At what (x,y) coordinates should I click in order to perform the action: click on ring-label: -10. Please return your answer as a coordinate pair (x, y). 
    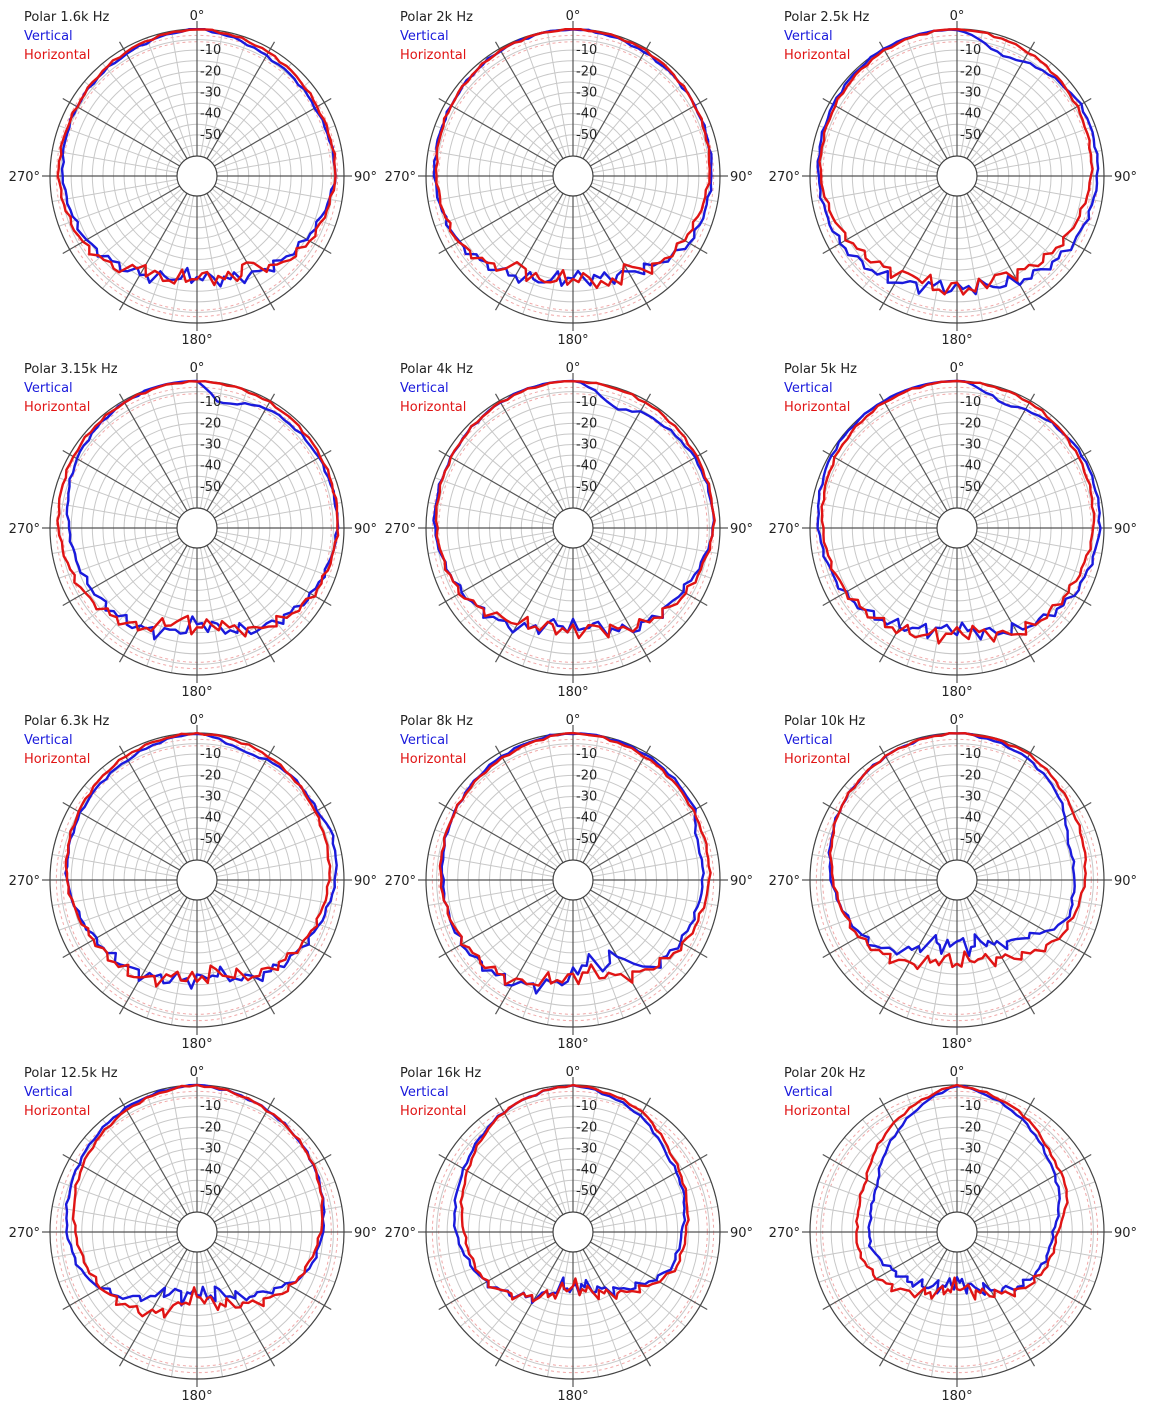
    Looking at the image, I should click on (586, 1106).